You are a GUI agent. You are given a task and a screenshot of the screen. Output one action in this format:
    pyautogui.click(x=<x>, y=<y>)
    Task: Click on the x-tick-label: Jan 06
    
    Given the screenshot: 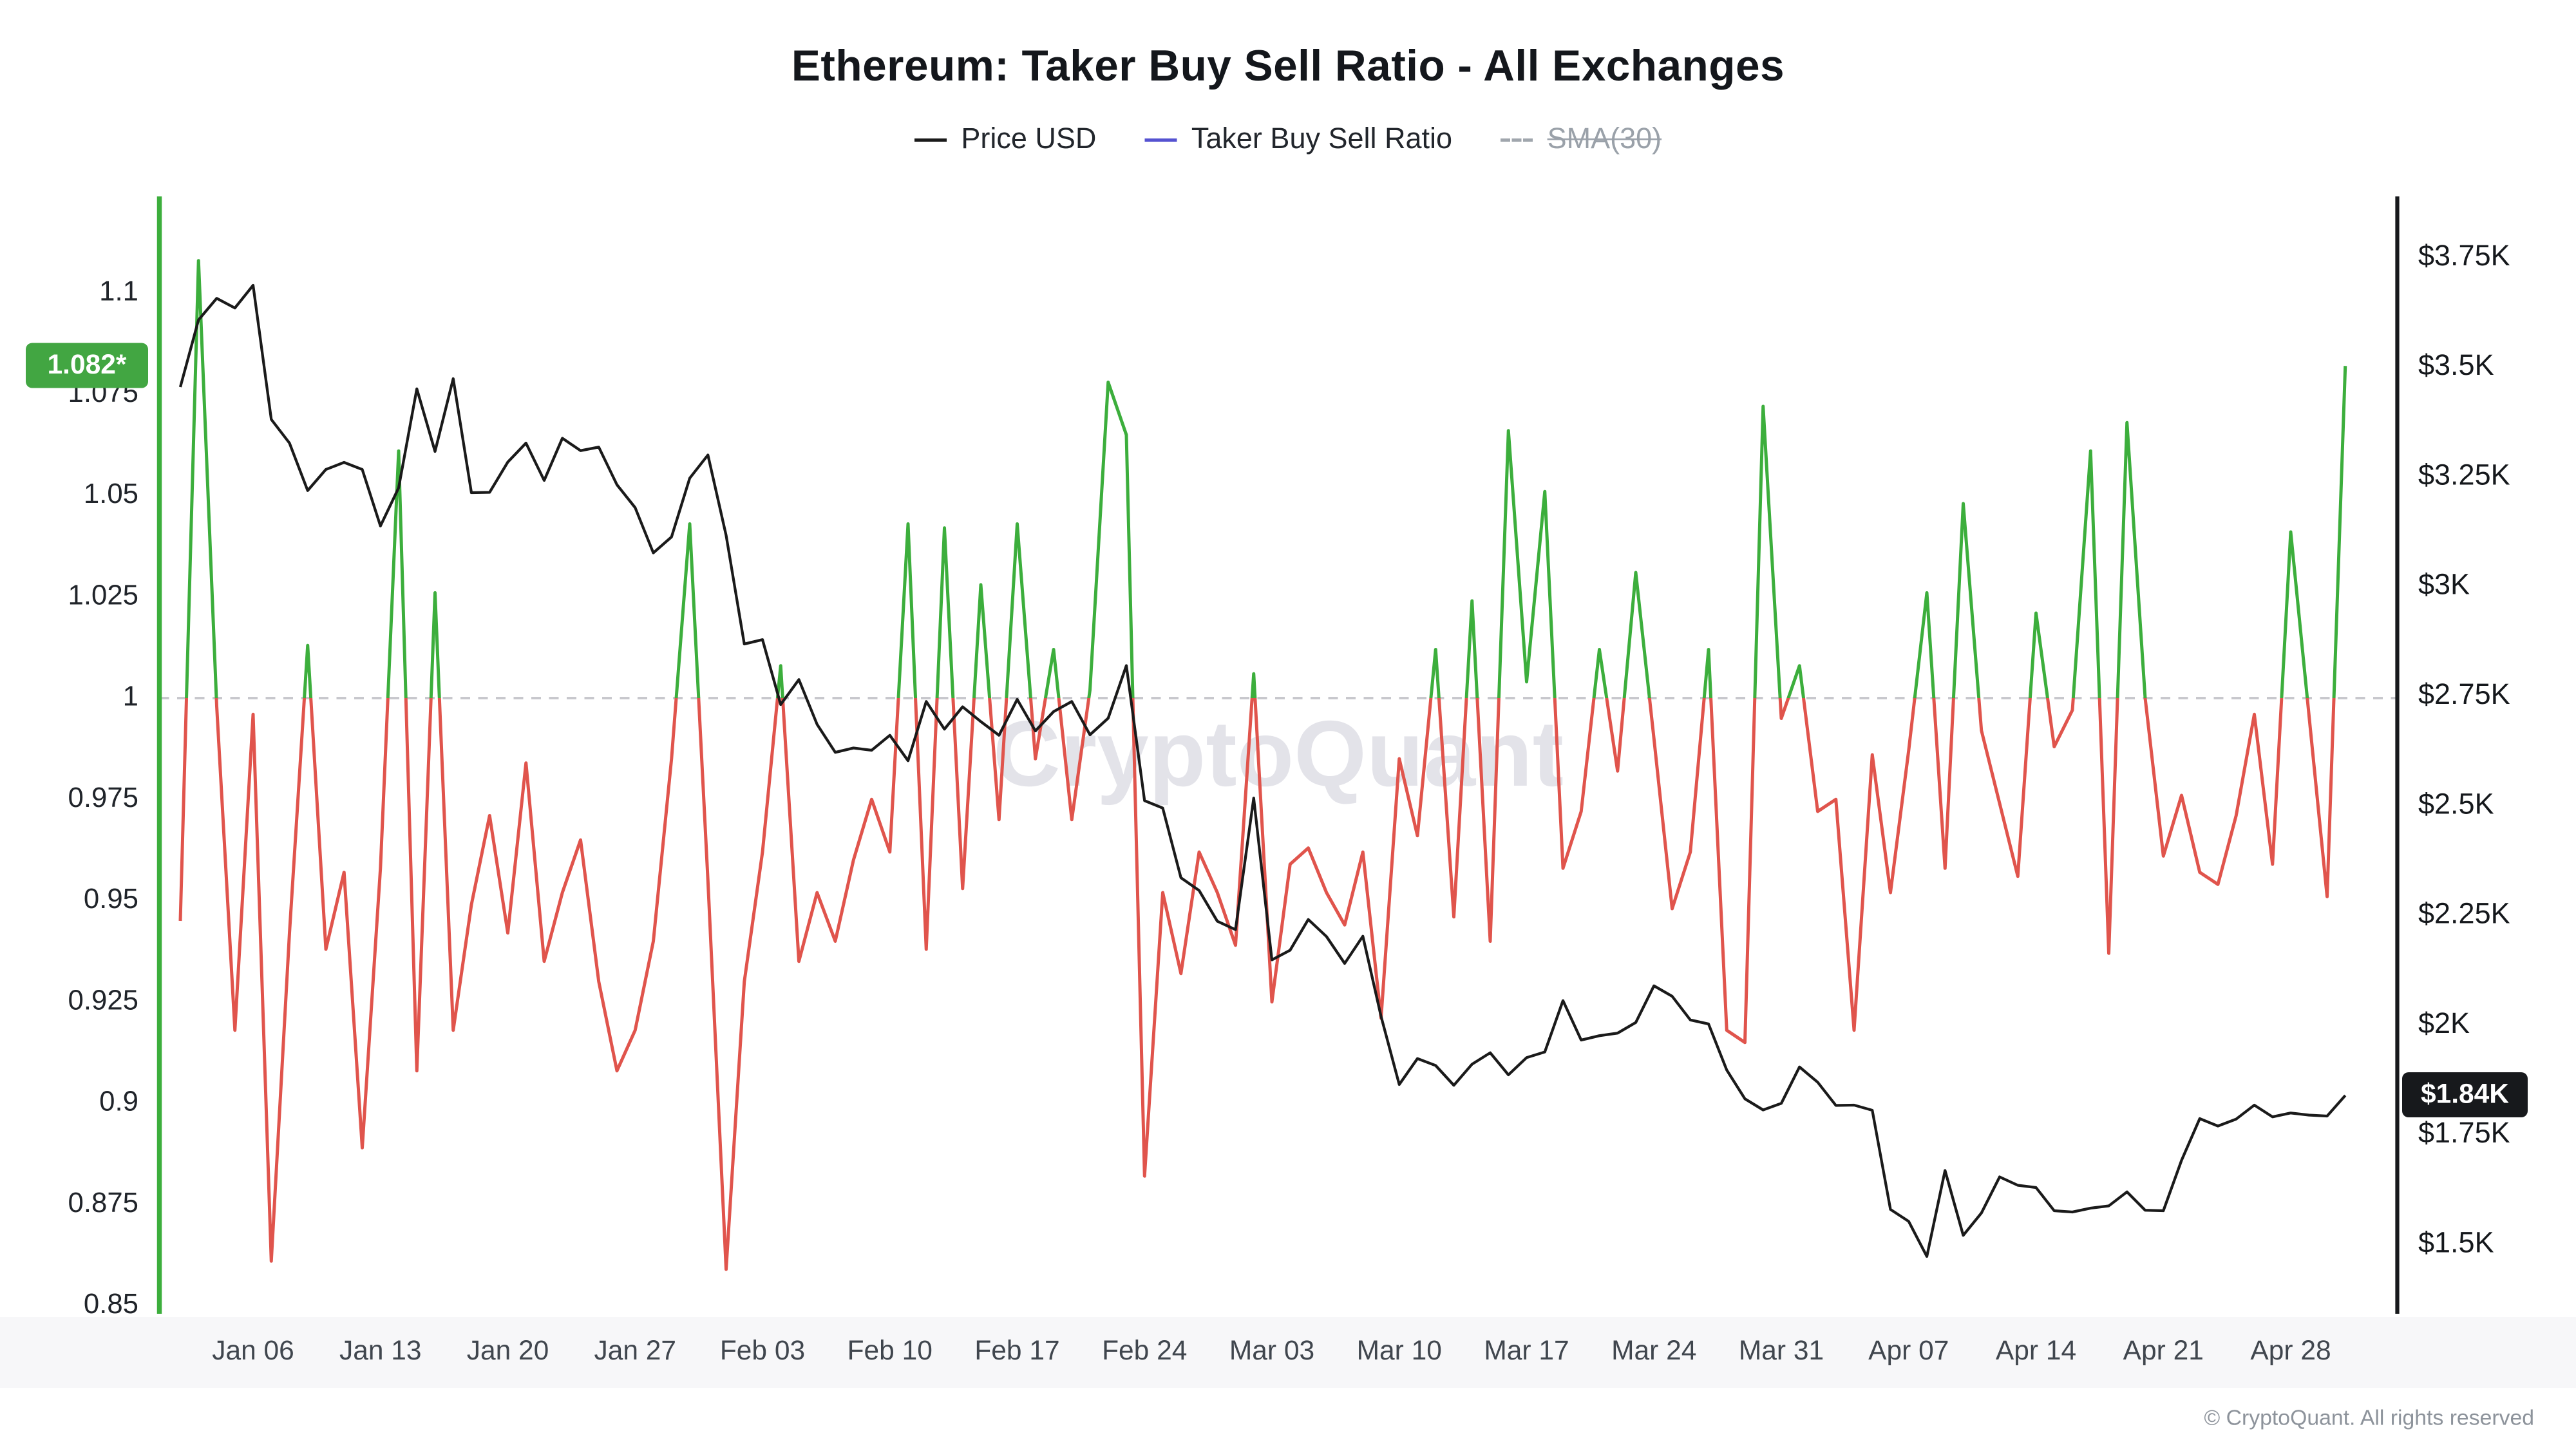 What is the action you would take?
    pyautogui.click(x=253, y=1351)
    